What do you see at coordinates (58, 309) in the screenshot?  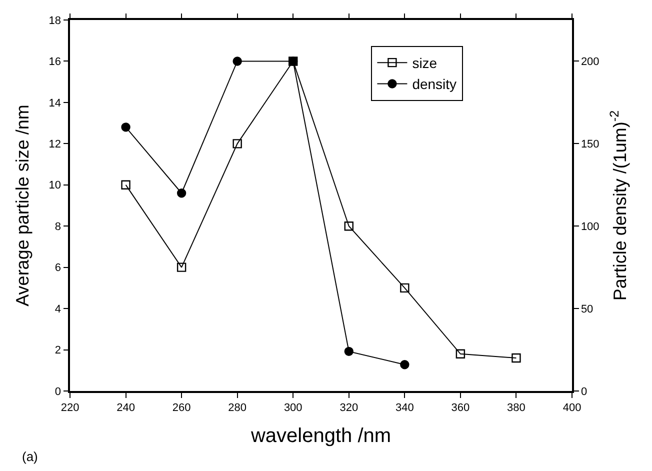 I see `y-tick-label: 4` at bounding box center [58, 309].